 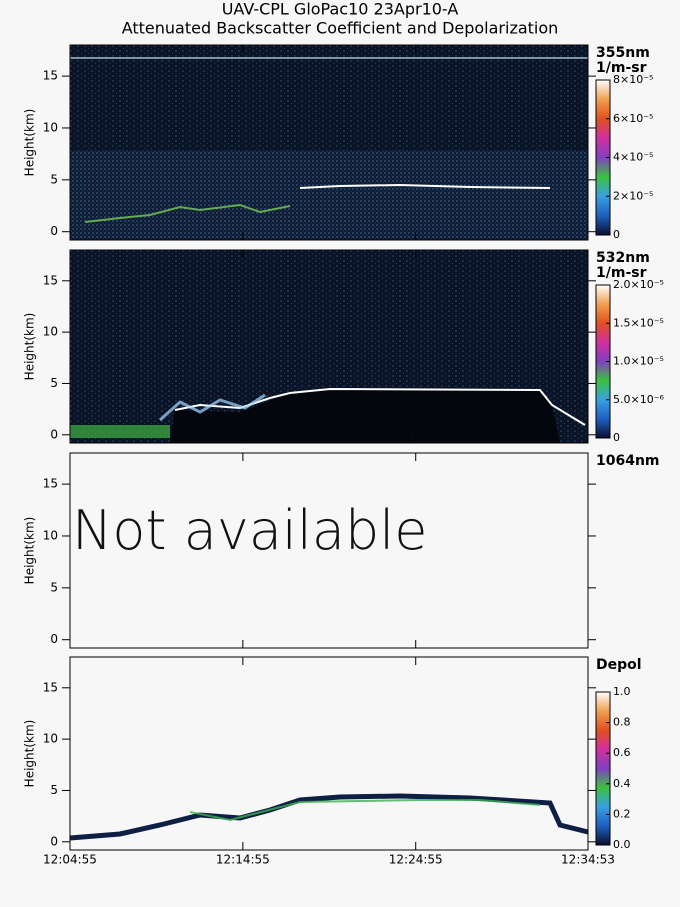 What do you see at coordinates (633, 157) in the screenshot?
I see `colorbar-tick-label: 4×10⁻⁵` at bounding box center [633, 157].